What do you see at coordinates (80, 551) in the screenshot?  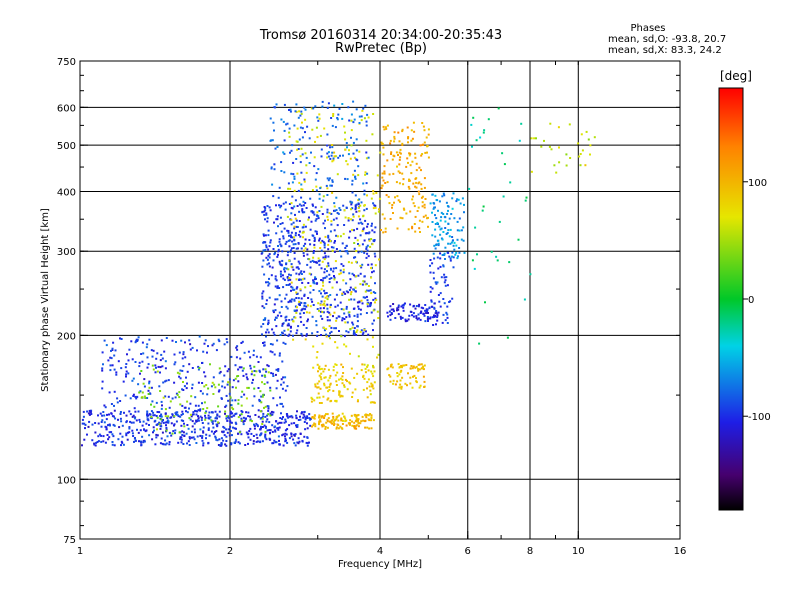 I see `x-tick-label: 1` at bounding box center [80, 551].